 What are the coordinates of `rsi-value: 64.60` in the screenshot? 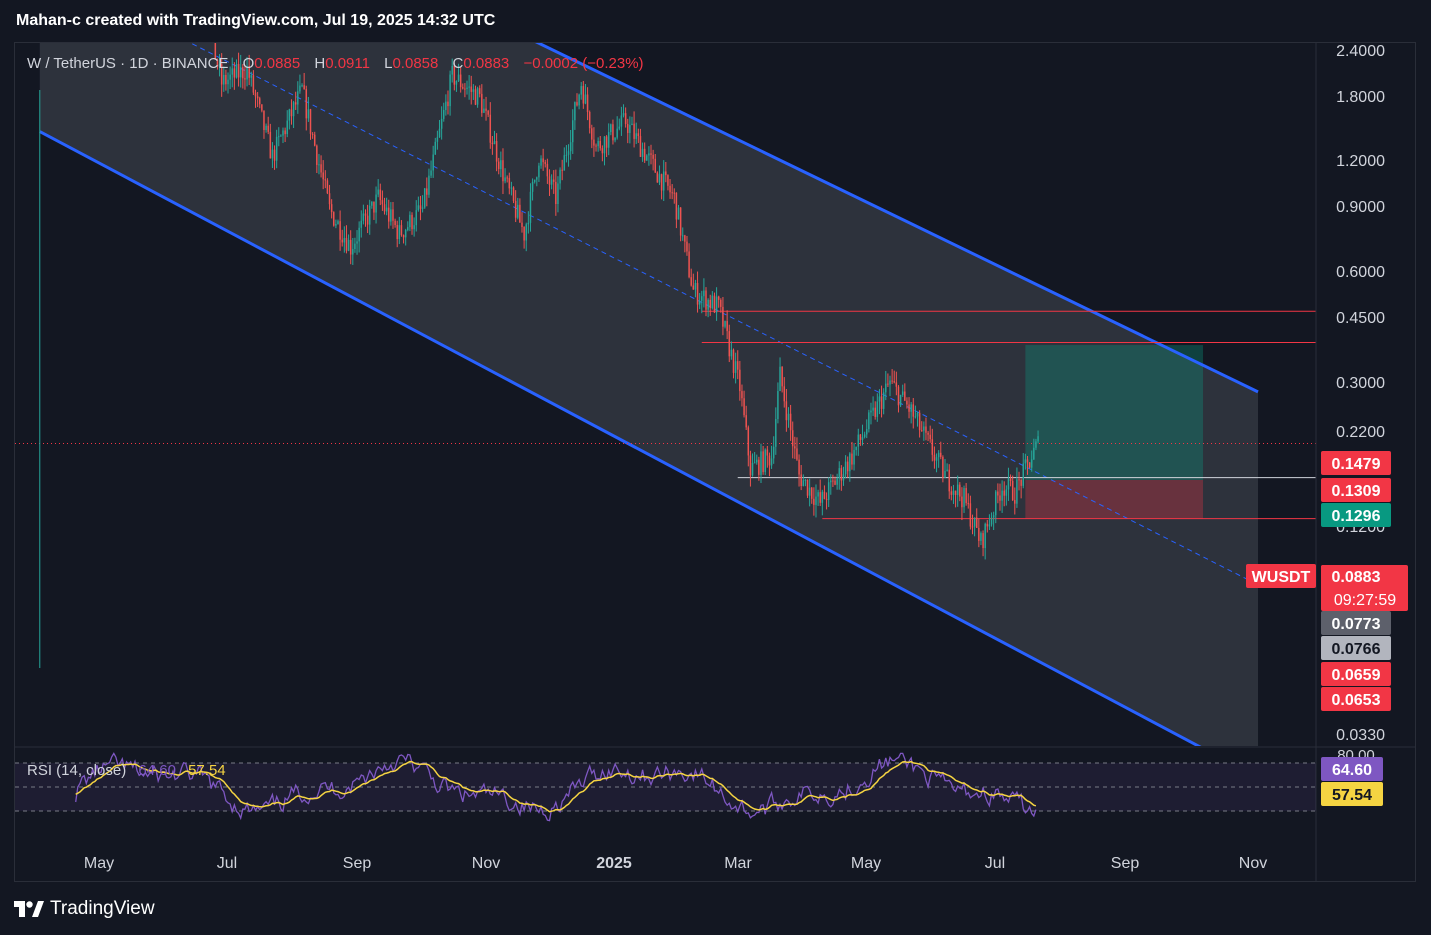 It's located at (157, 770).